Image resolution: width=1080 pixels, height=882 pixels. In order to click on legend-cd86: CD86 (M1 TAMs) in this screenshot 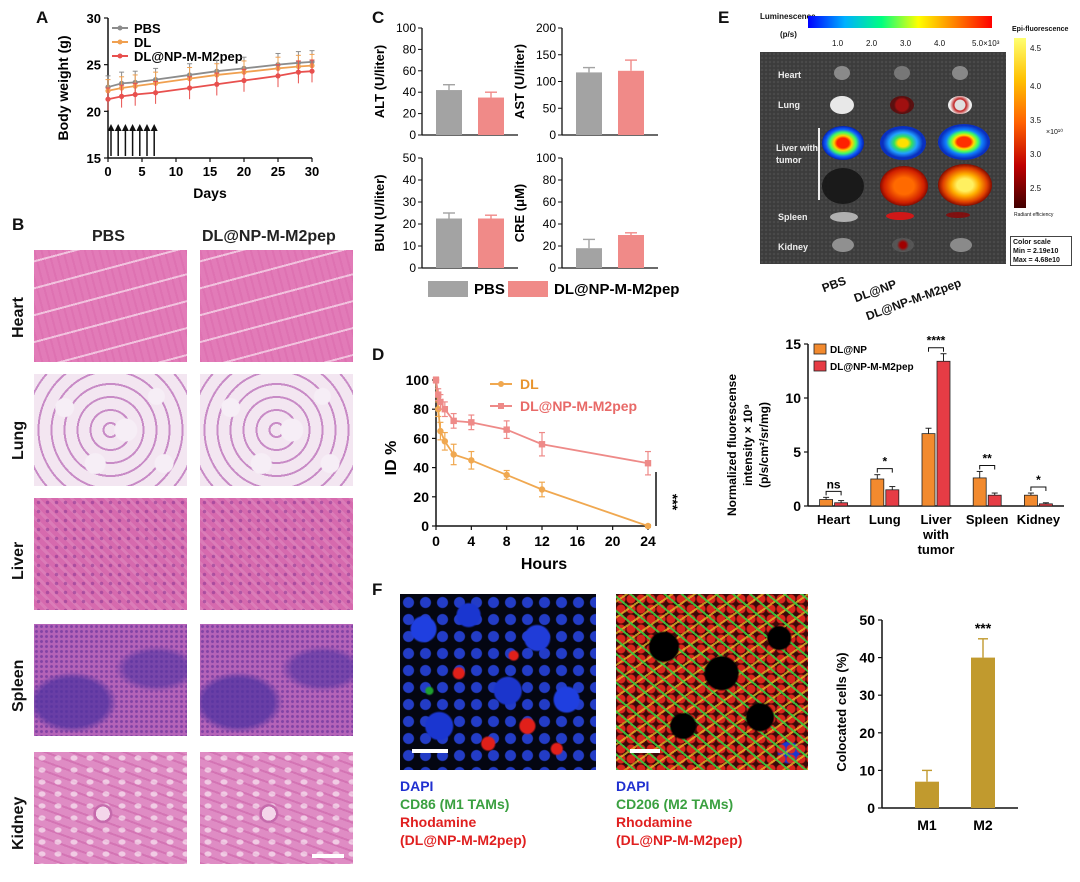, I will do `click(455, 804)`.